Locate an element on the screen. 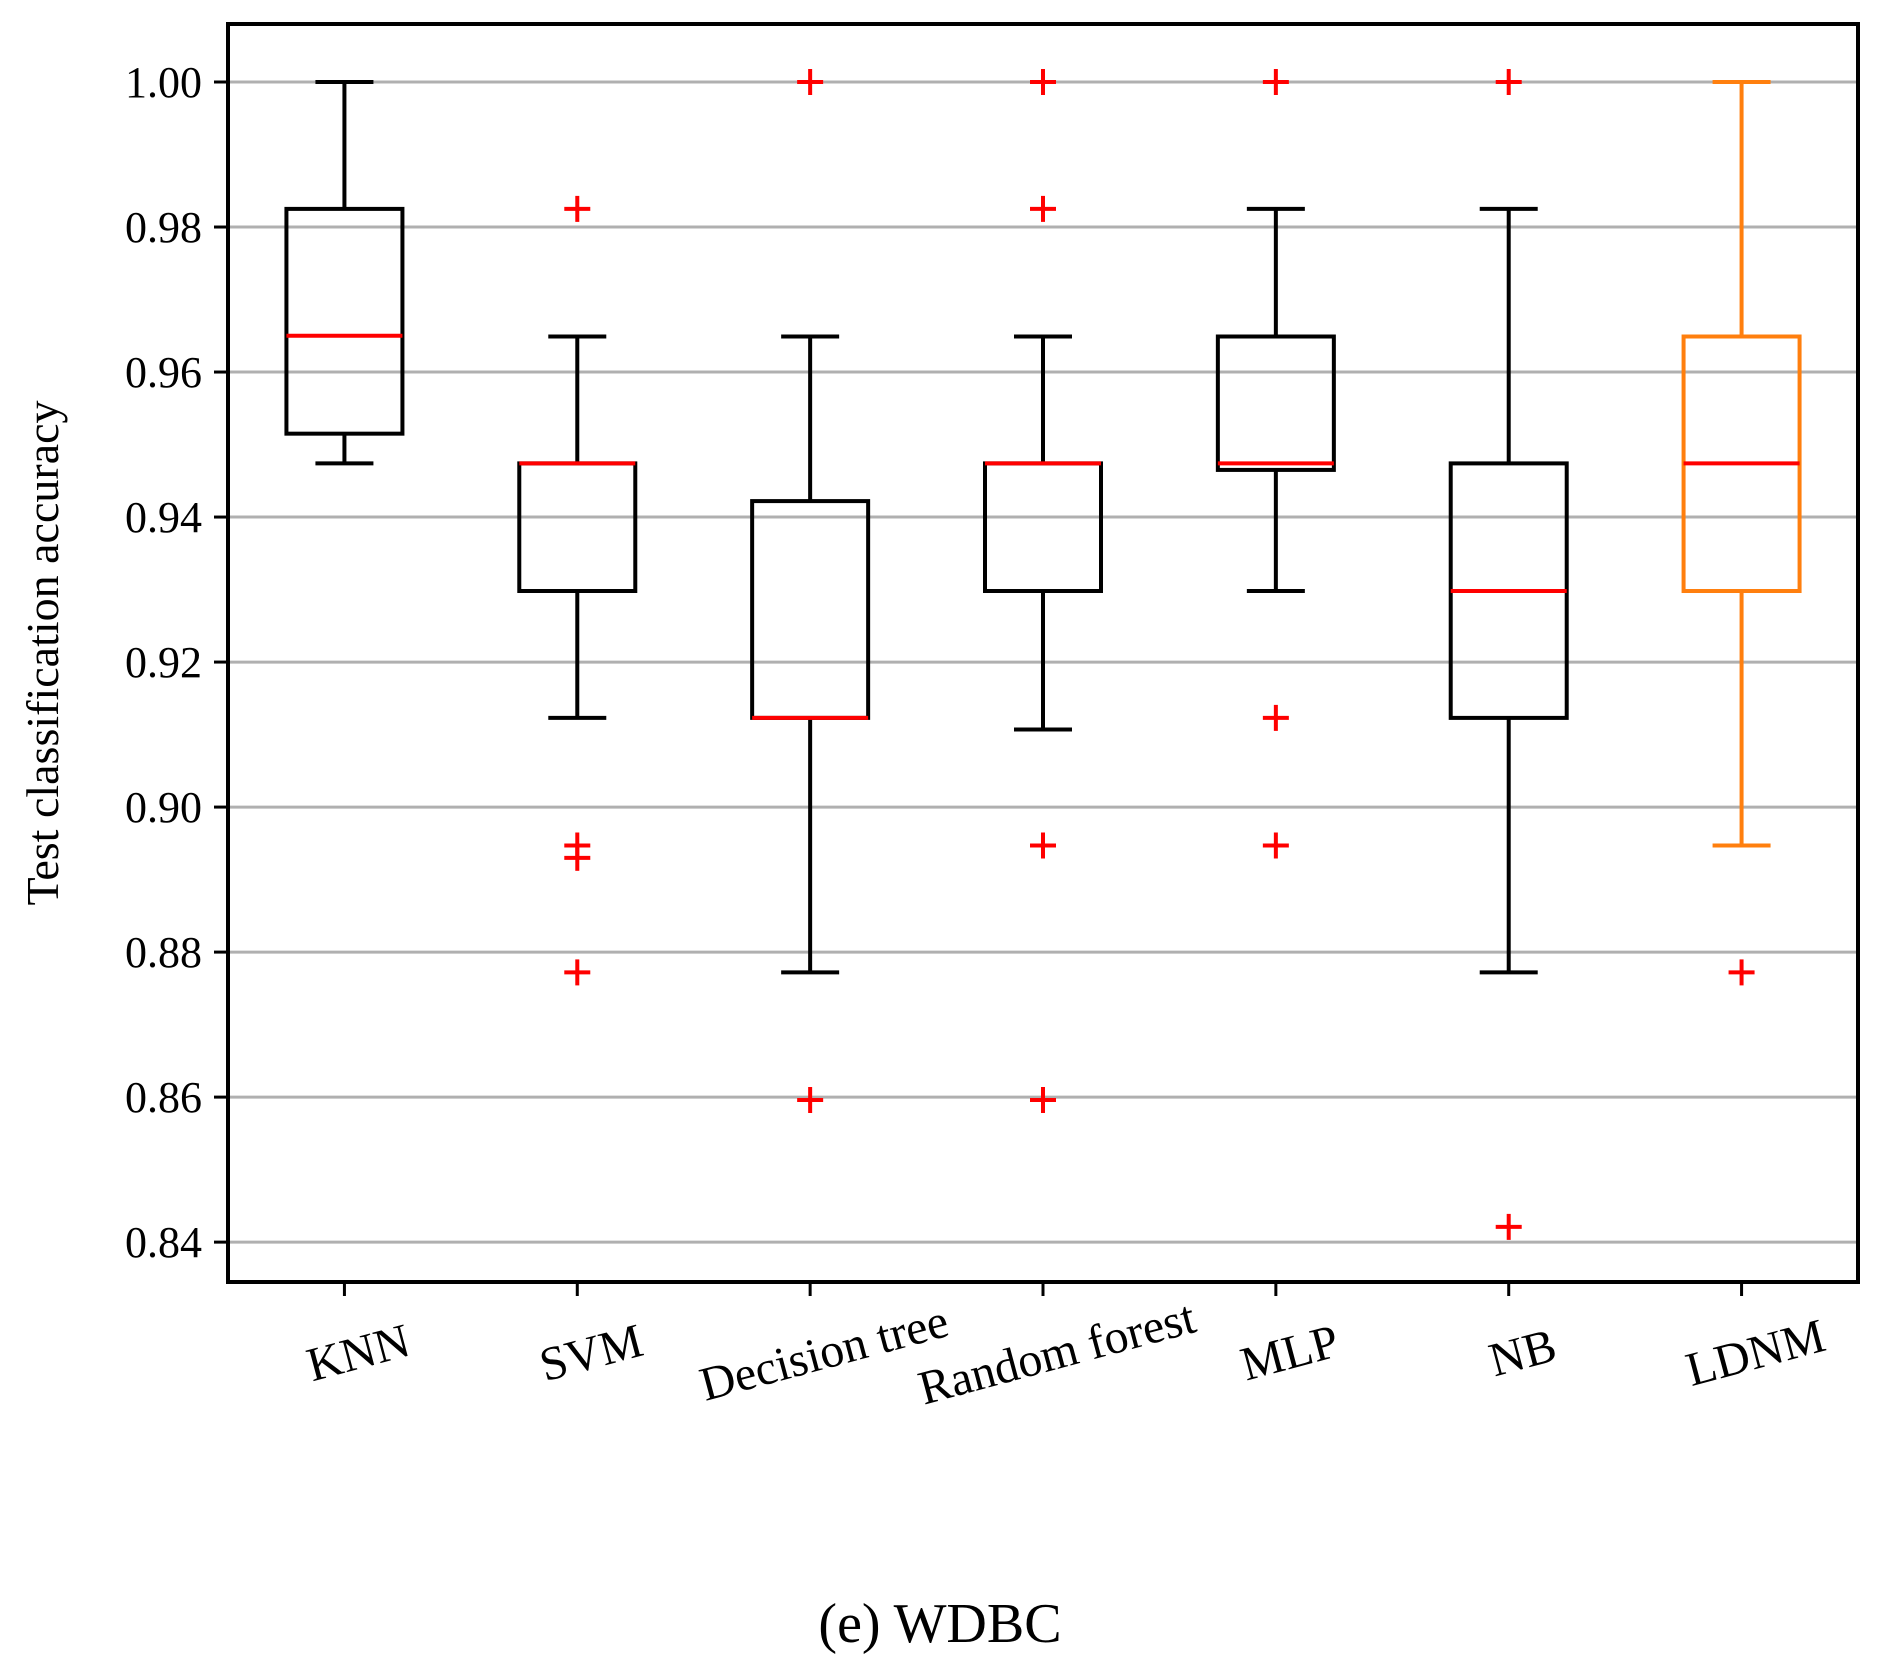 This screenshot has width=1888, height=1670. y-tick-label: 0.96 is located at coordinates (163, 372).